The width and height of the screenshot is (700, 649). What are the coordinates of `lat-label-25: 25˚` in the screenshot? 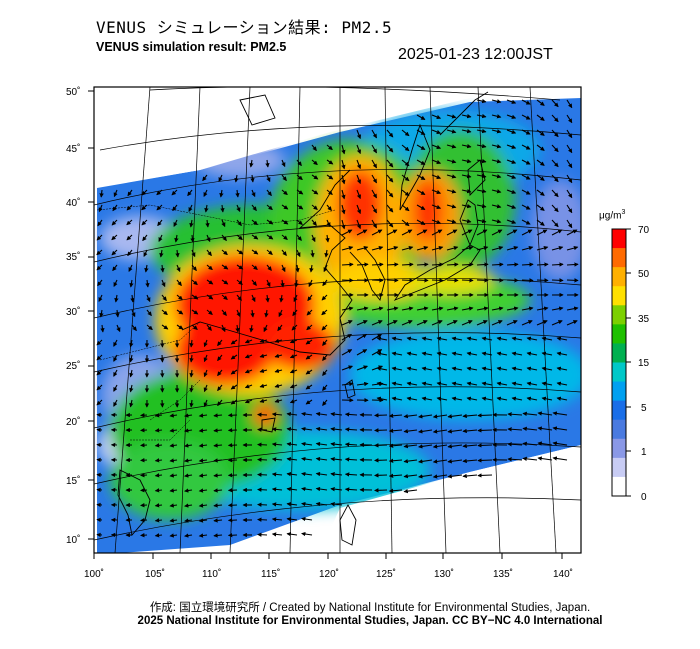 It's located at (73, 366).